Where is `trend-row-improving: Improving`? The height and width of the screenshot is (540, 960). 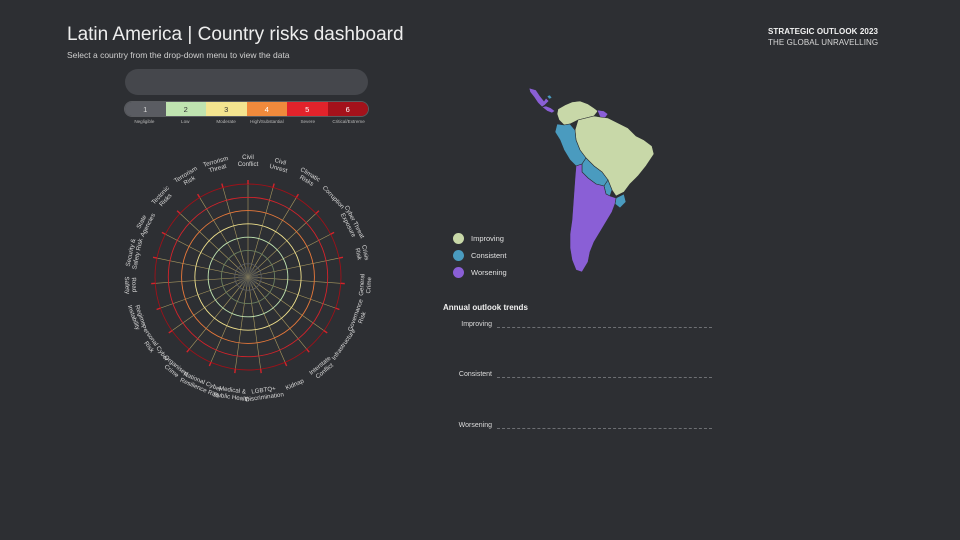 trend-row-improving: Improving is located at coordinates (576, 327).